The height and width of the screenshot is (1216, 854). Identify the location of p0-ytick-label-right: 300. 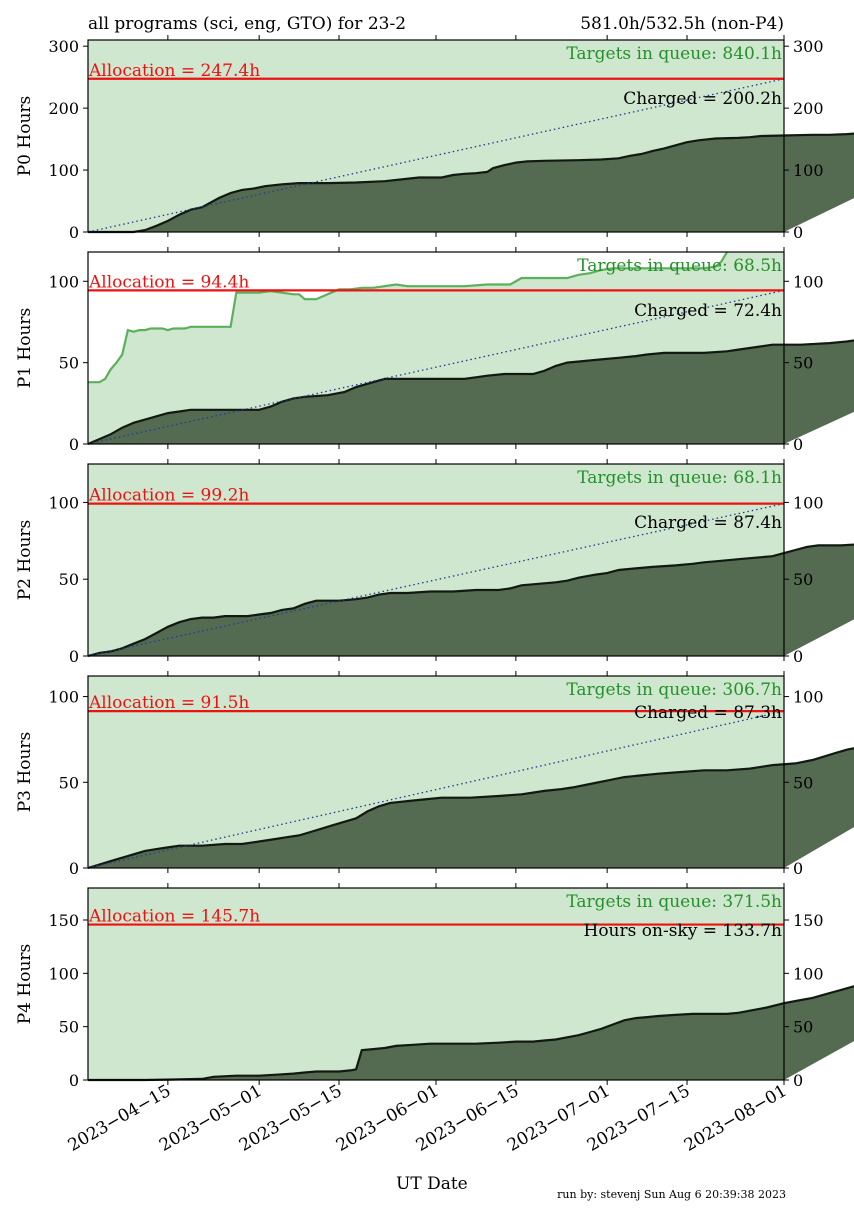
(808, 46).